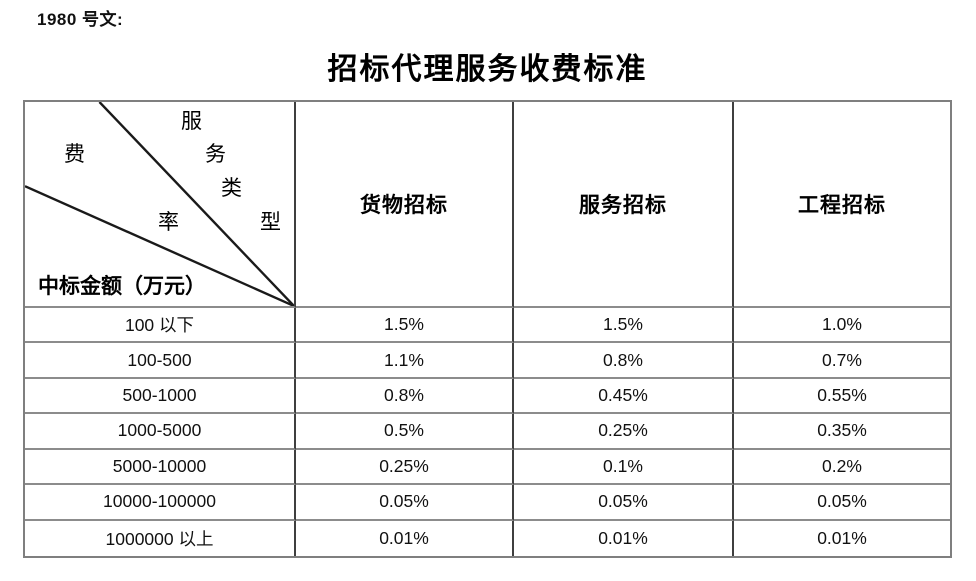  Describe the element at coordinates (74, 154) in the screenshot. I see `corner-rate-char: 费` at that location.